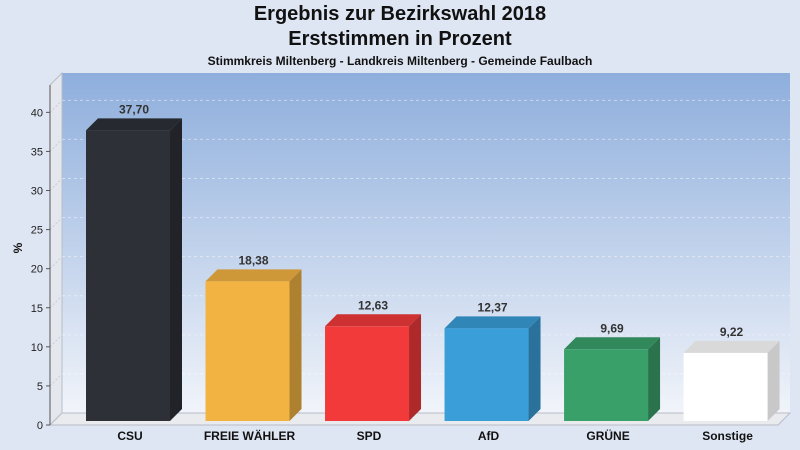 This screenshot has height=450, width=800. I want to click on chart-title: Ergebnis zur Bezirkswahl 2018, so click(400, 14).